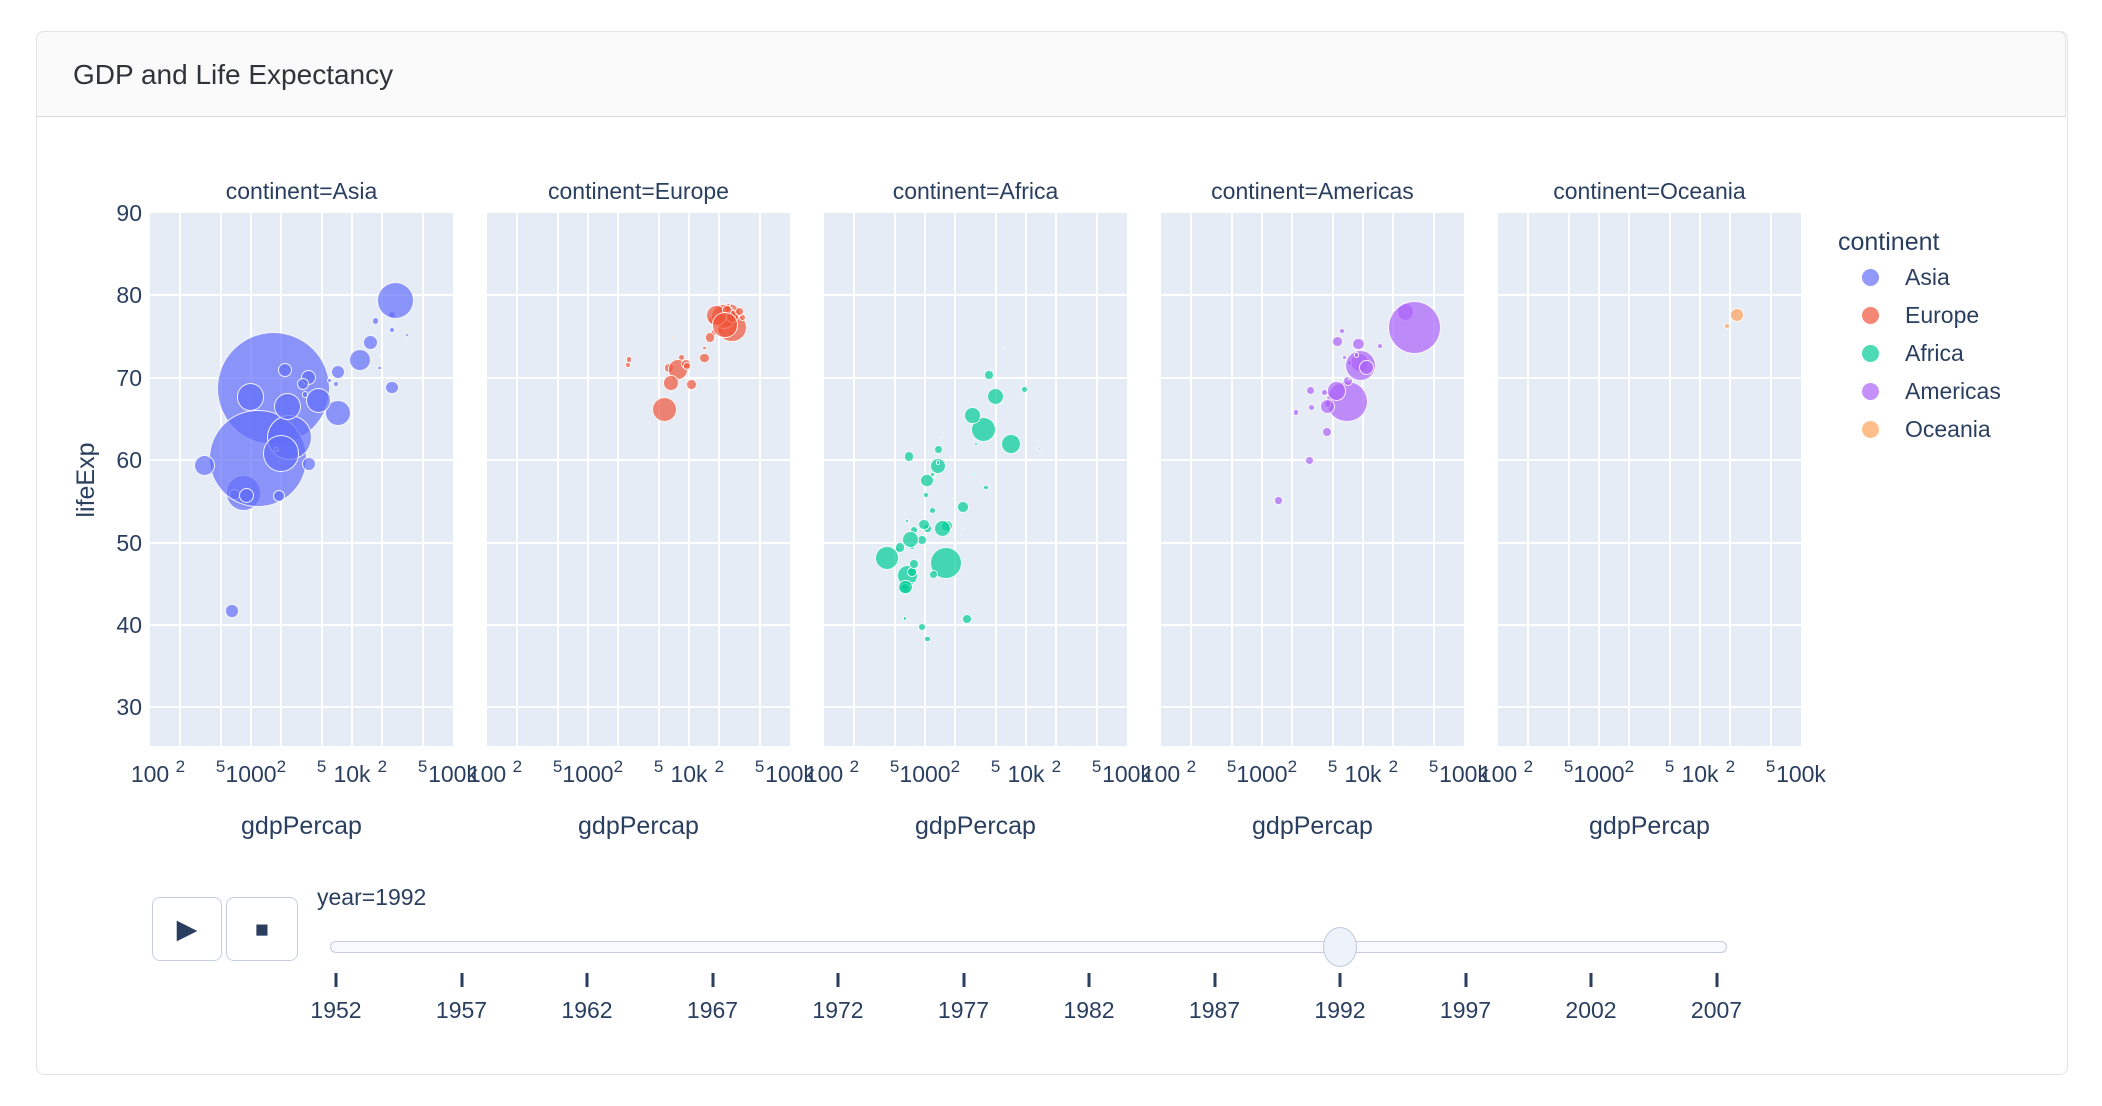 This screenshot has height=1106, width=2102. I want to click on facet-plot-asia, so click(301, 479).